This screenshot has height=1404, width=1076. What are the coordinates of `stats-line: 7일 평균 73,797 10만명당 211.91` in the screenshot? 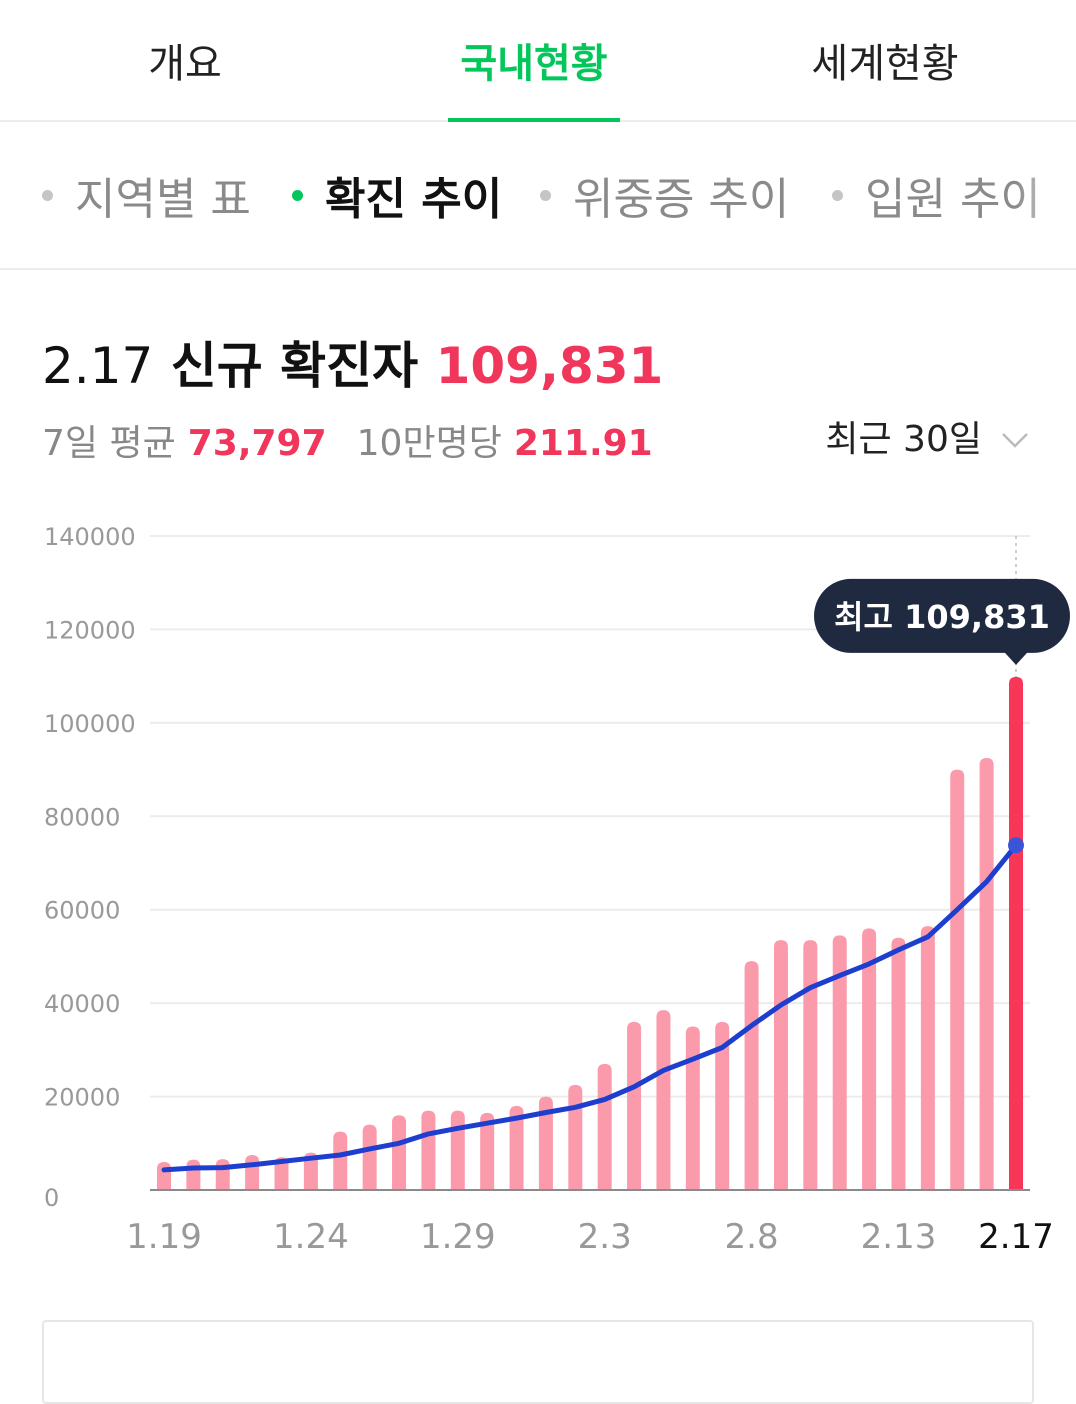 It's located at (347, 444).